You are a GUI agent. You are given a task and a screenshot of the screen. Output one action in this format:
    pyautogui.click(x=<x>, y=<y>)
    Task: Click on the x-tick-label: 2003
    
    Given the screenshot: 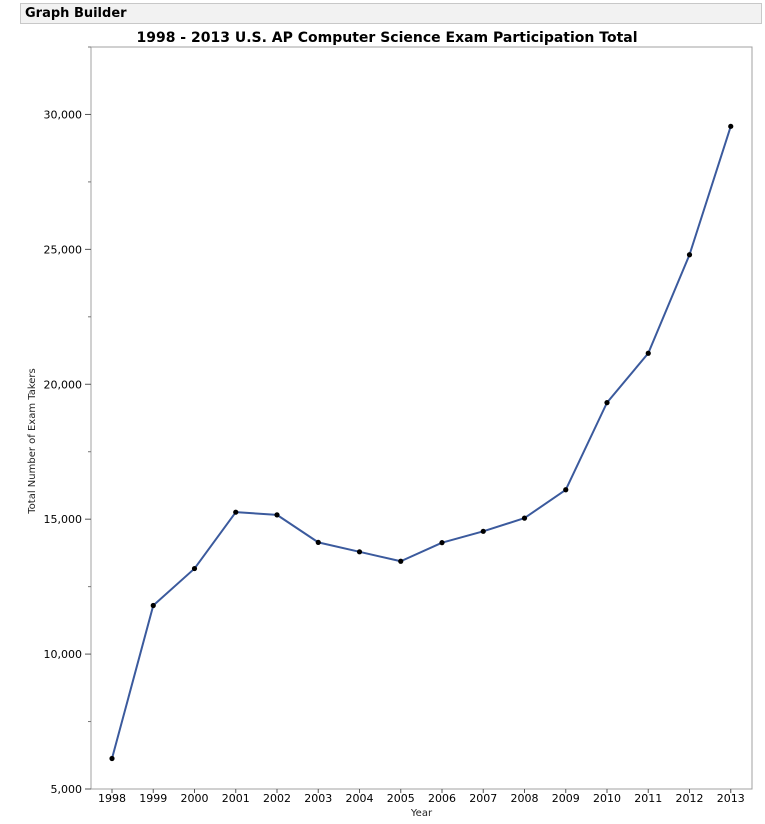 What is the action you would take?
    pyautogui.click(x=318, y=798)
    